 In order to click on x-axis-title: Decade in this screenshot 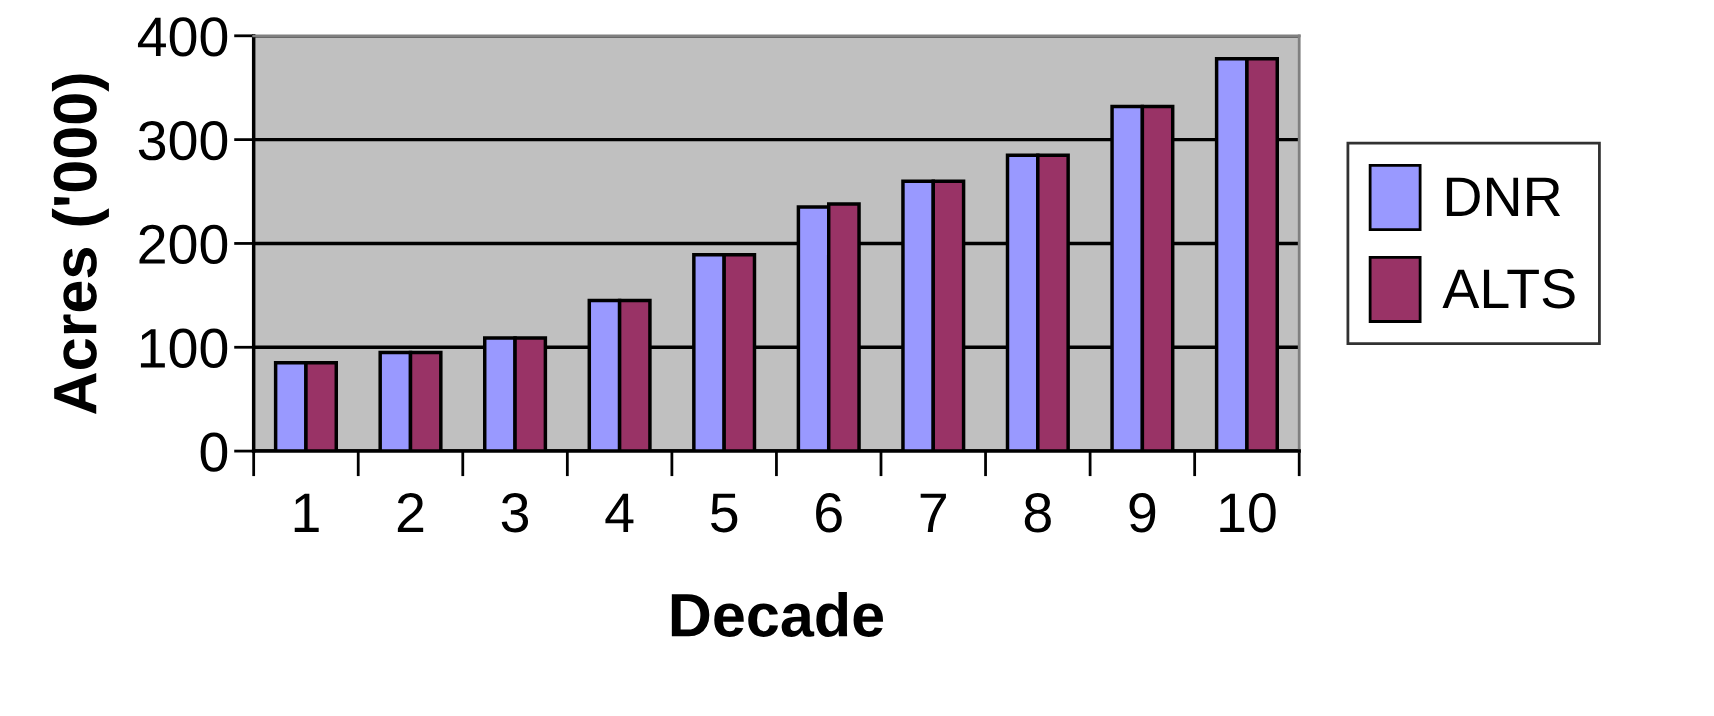, I will do `click(777, 614)`.